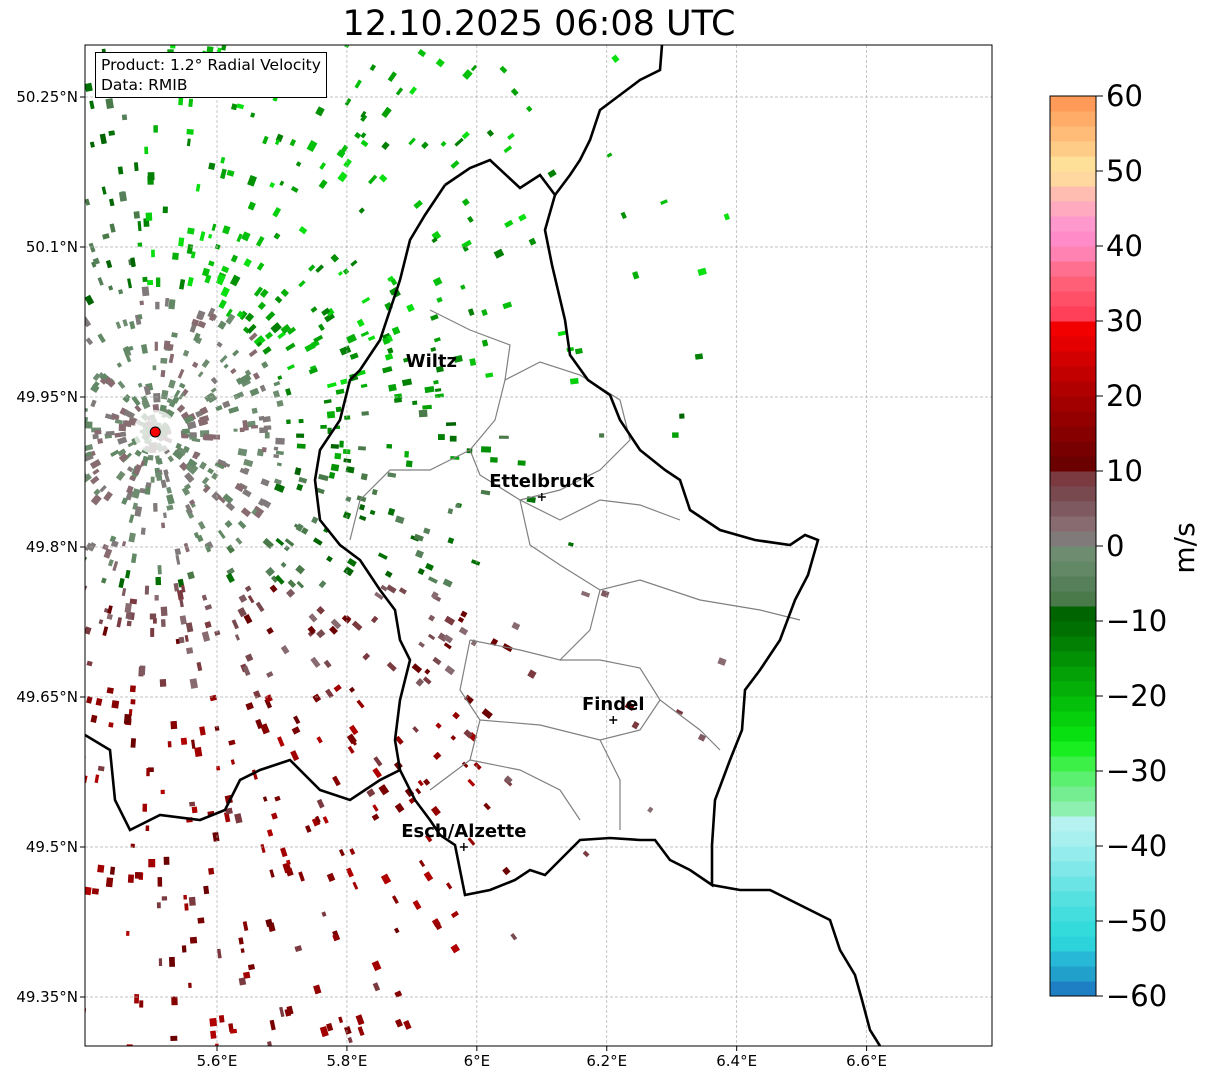 The width and height of the screenshot is (1207, 1081). Describe the element at coordinates (1124, 171) in the screenshot. I see `colorbar-tick-label: 50` at that location.